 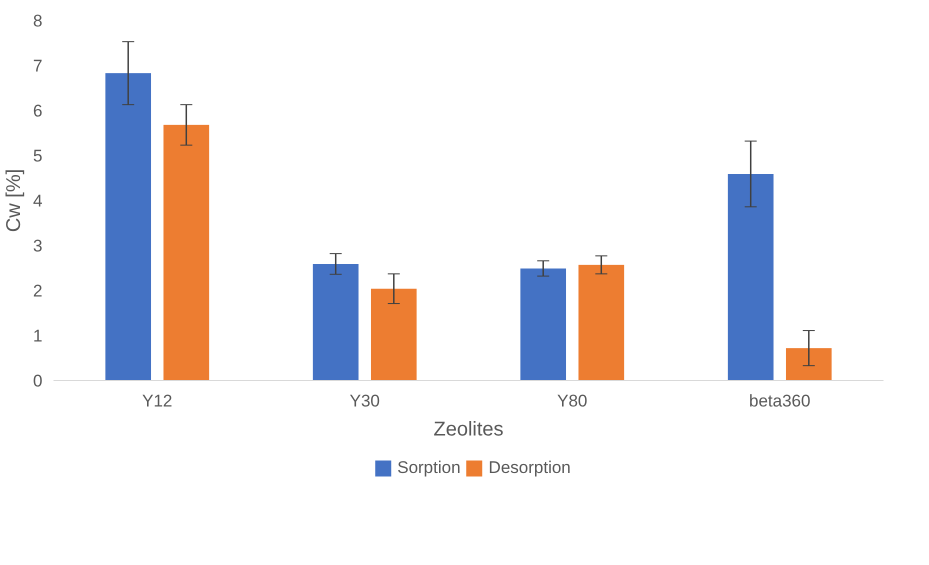 I want to click on x-axis-title: Zeolites, so click(x=468, y=429).